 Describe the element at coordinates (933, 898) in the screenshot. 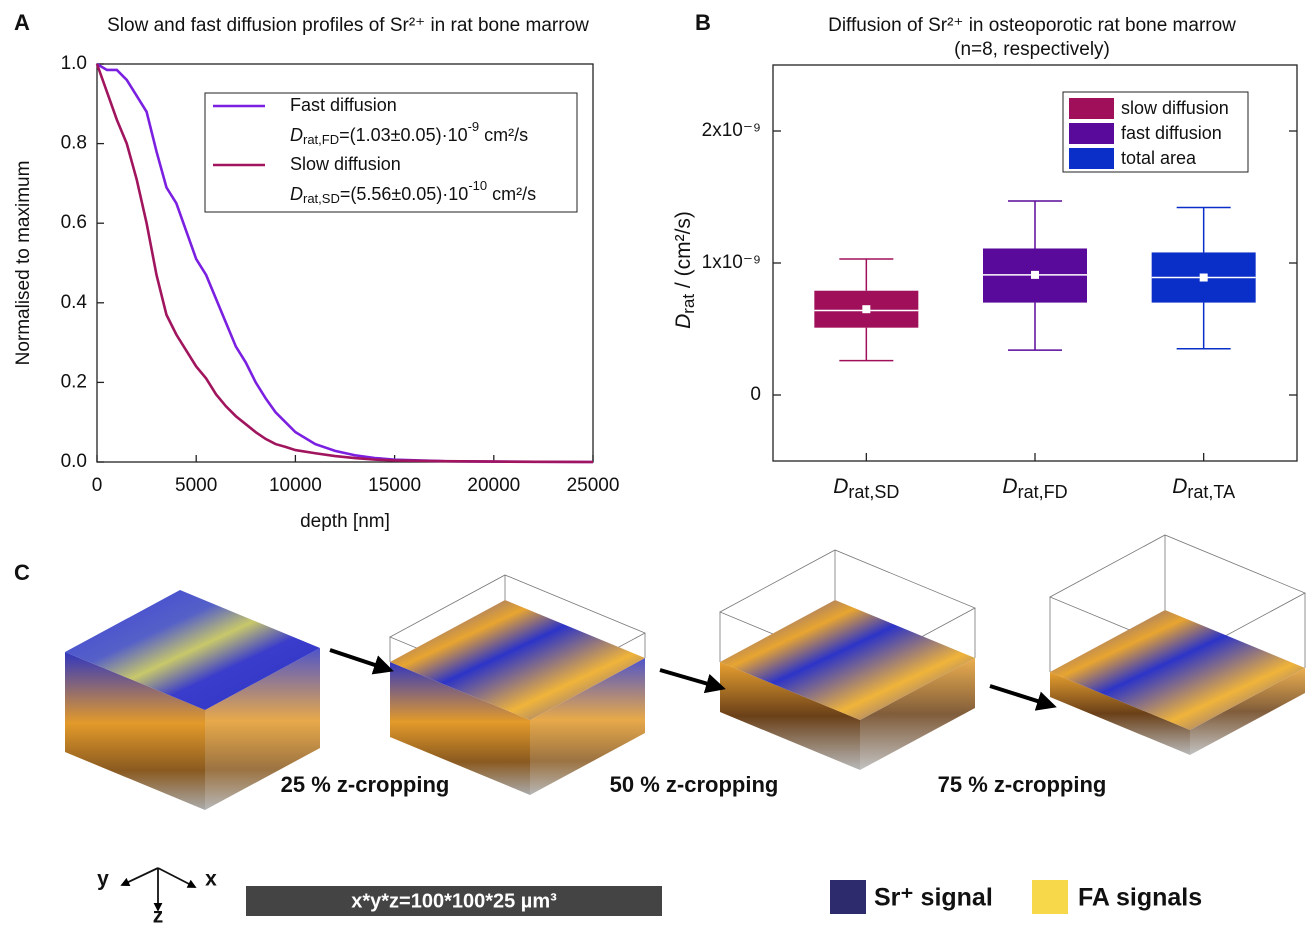

I see `legend-label: Sr⁺ signal` at that location.